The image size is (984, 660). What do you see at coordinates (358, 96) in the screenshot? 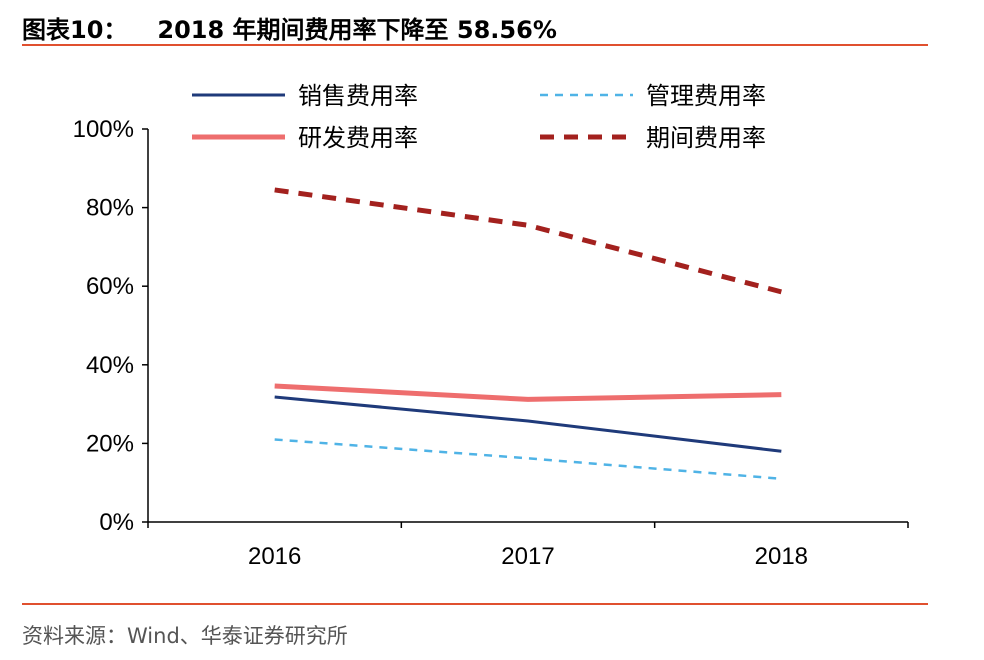
I see `legend-label: 销售费用率` at bounding box center [358, 96].